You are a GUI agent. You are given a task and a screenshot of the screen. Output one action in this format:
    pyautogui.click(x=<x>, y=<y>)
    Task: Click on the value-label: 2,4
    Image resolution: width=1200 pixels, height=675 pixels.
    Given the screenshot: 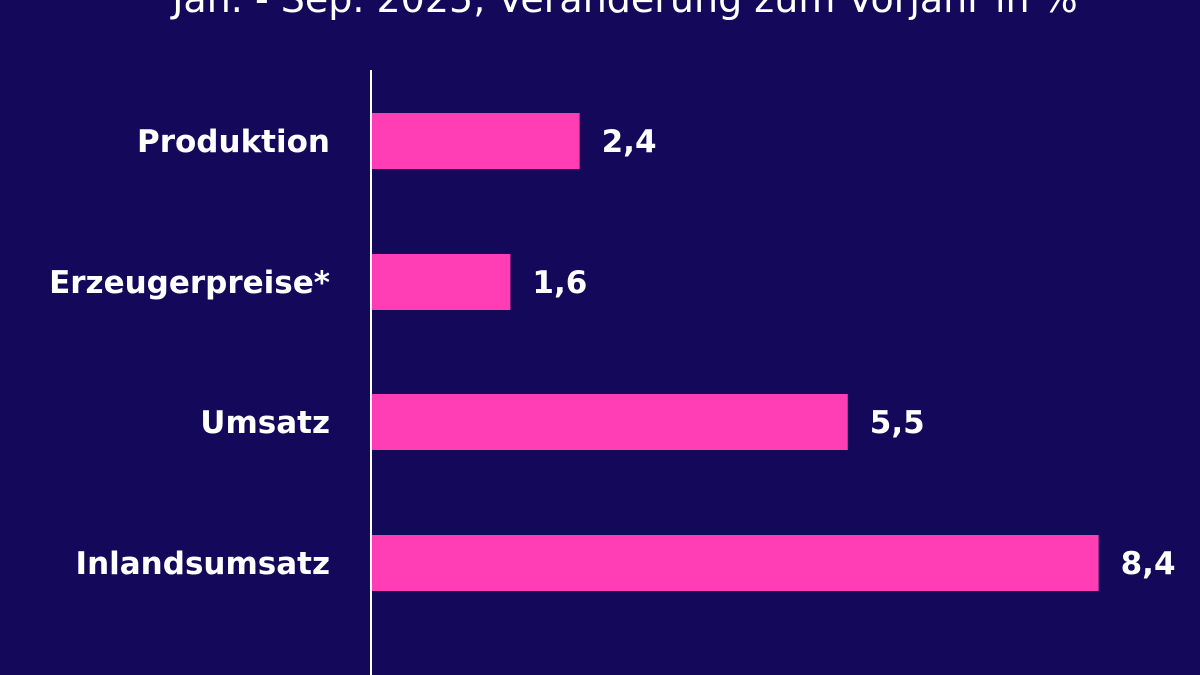 What is the action you would take?
    pyautogui.click(x=629, y=142)
    